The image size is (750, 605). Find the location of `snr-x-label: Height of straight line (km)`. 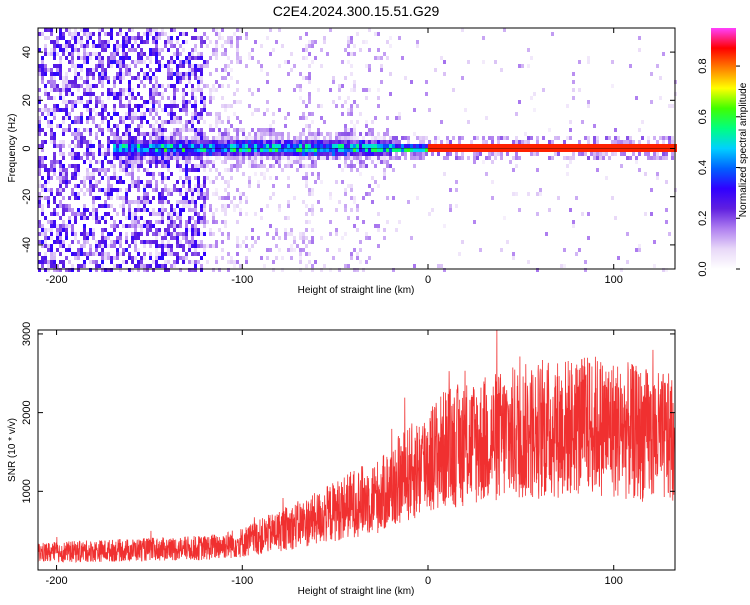

snr-x-label: Height of straight line (km) is located at coordinates (356, 591).